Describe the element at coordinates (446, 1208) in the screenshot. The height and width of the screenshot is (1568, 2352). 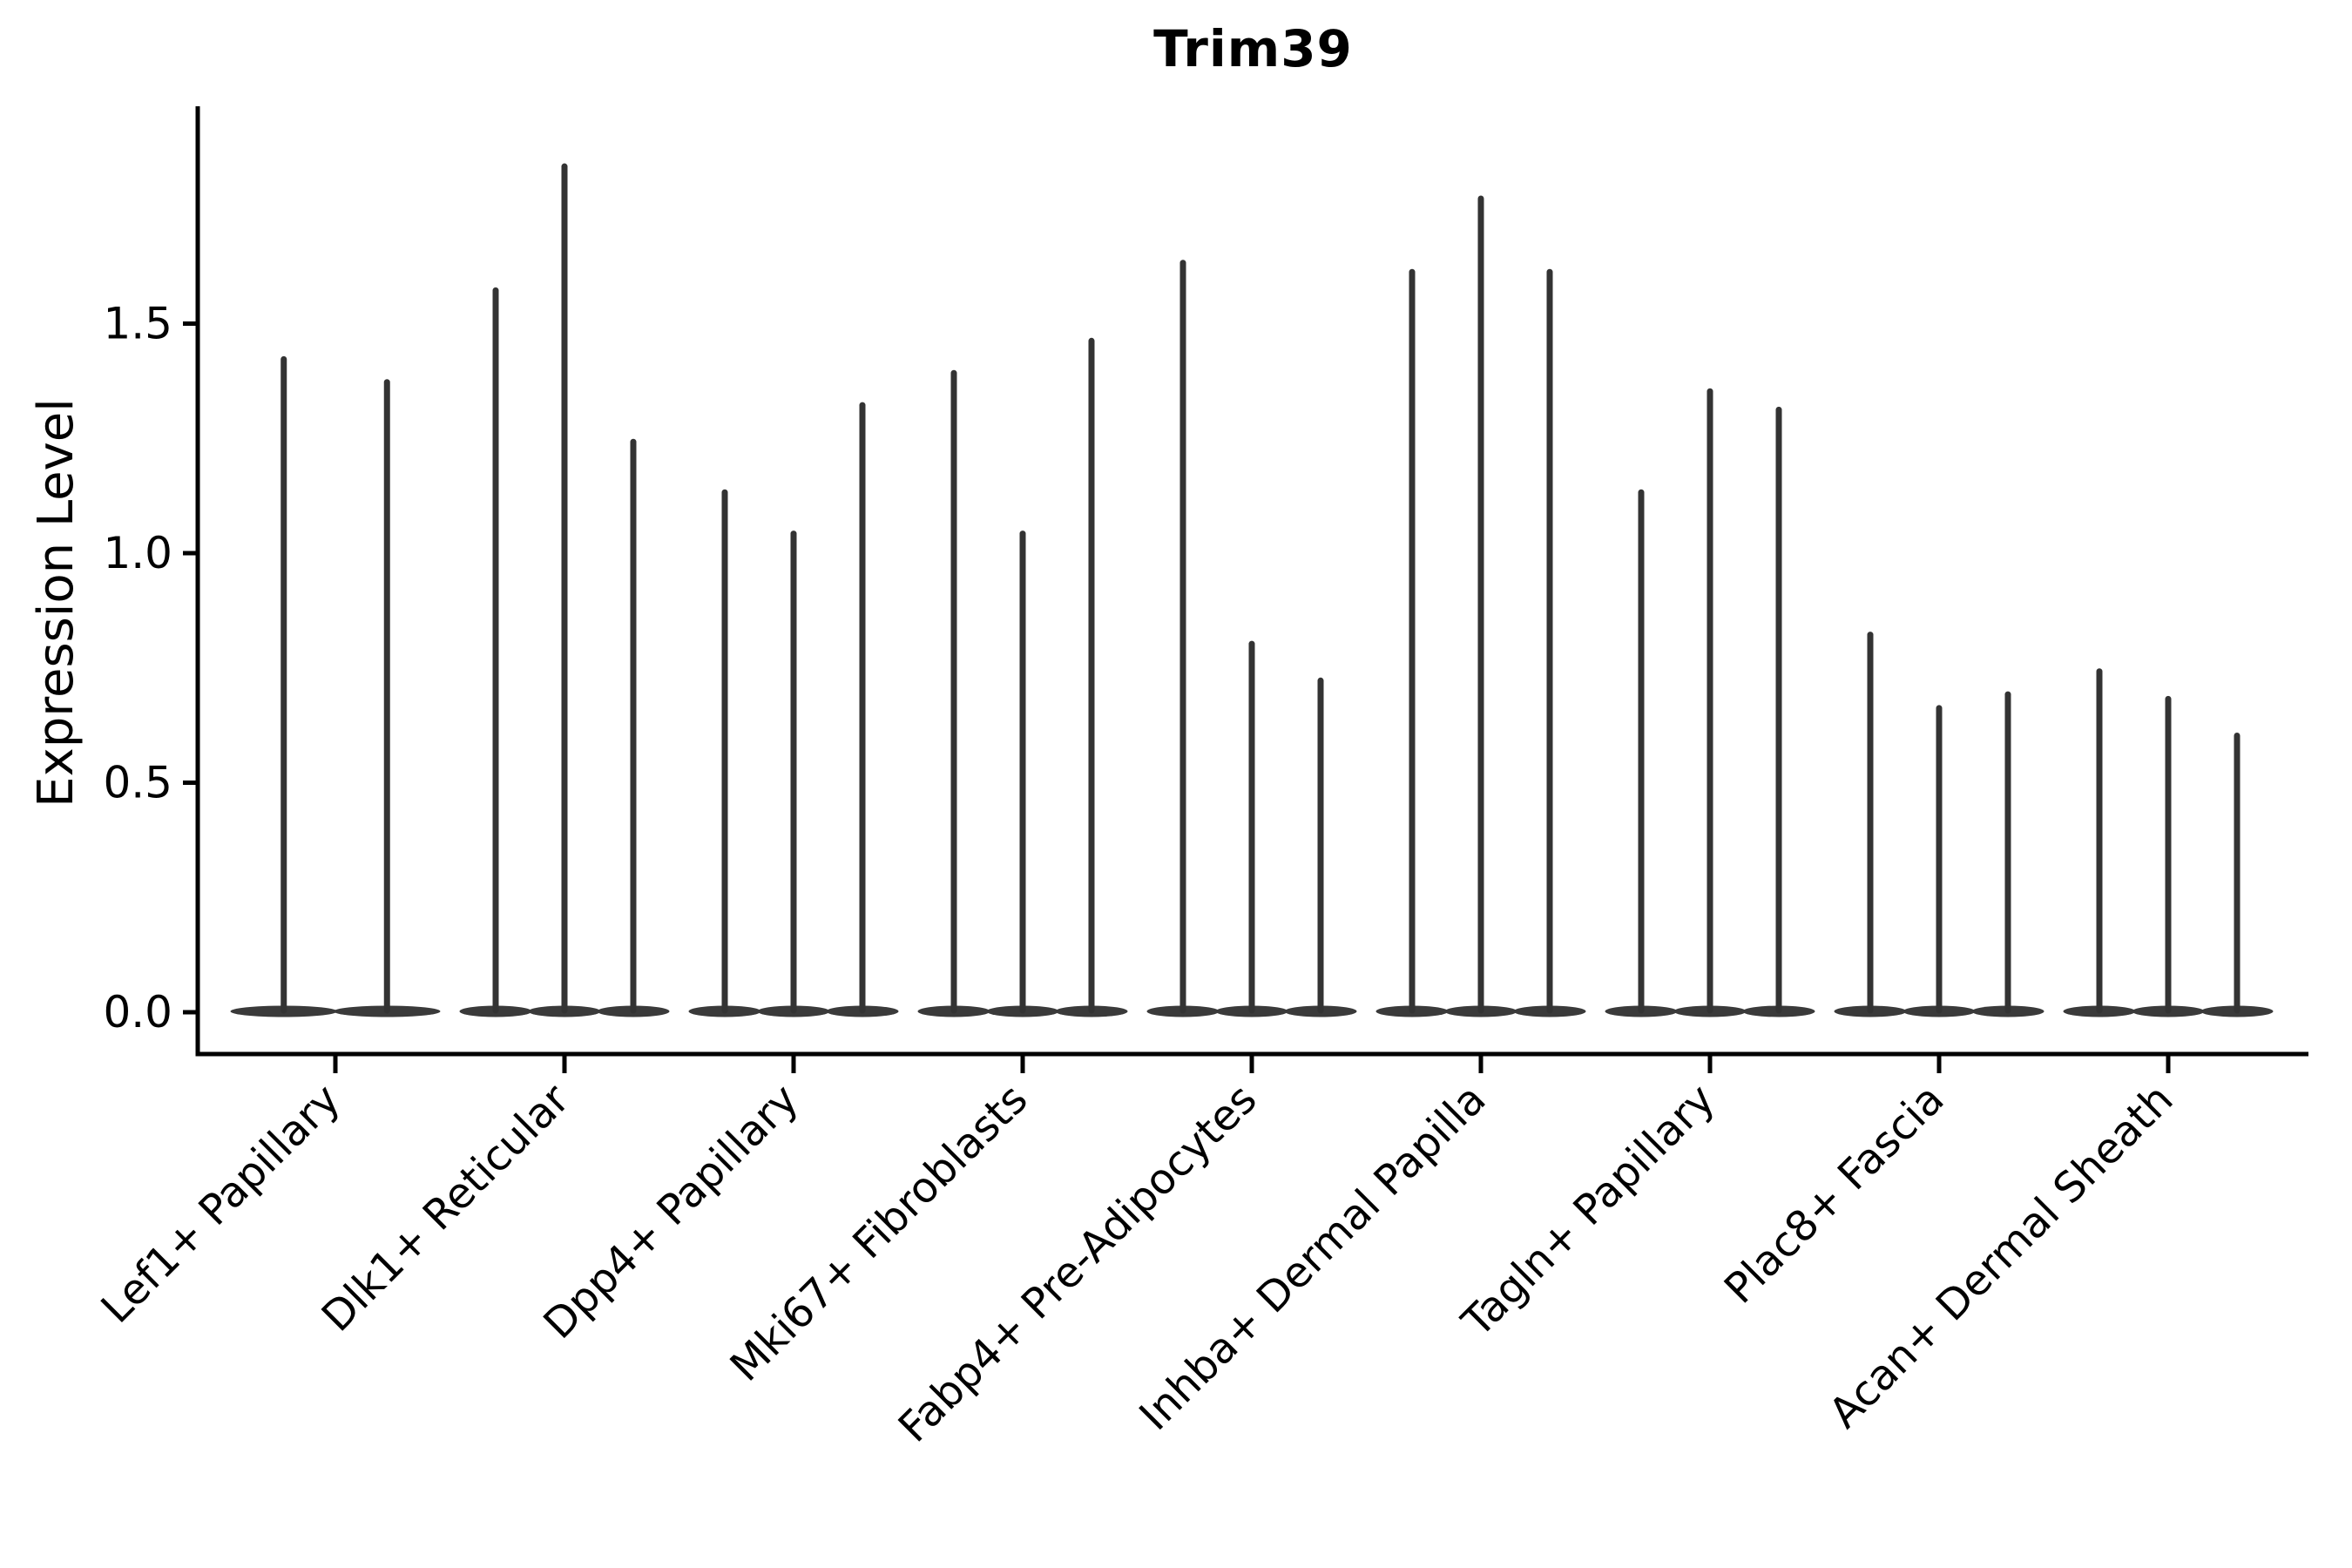
I see `x-tick-label: Dlk1+ Reticular` at that location.